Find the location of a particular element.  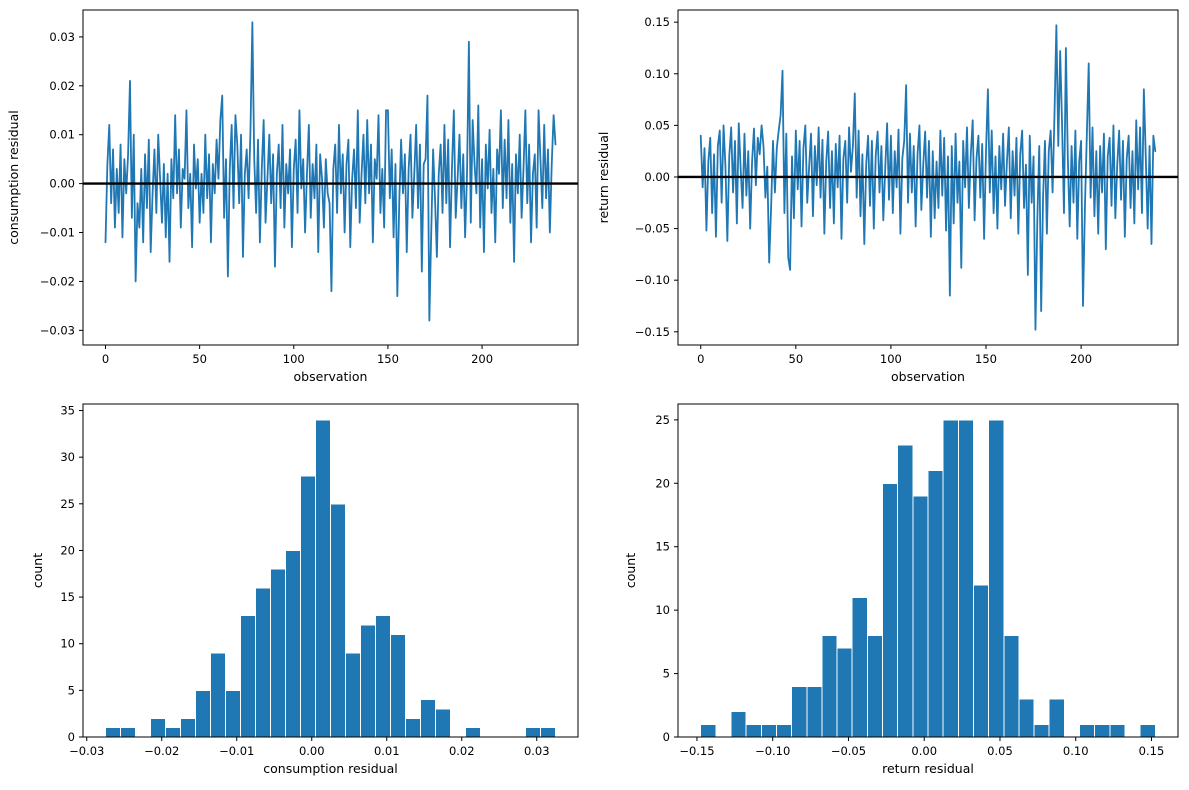

x-tick-label: 150 is located at coordinates (388, 359).